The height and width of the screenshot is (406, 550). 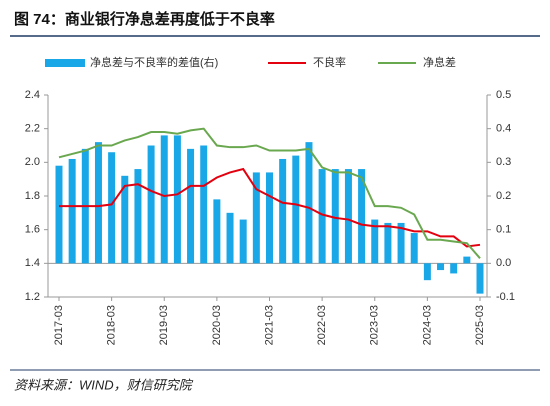 What do you see at coordinates (154, 62) in the screenshot?
I see `legend-label: 净息差与不良率的差值(右)` at bounding box center [154, 62].